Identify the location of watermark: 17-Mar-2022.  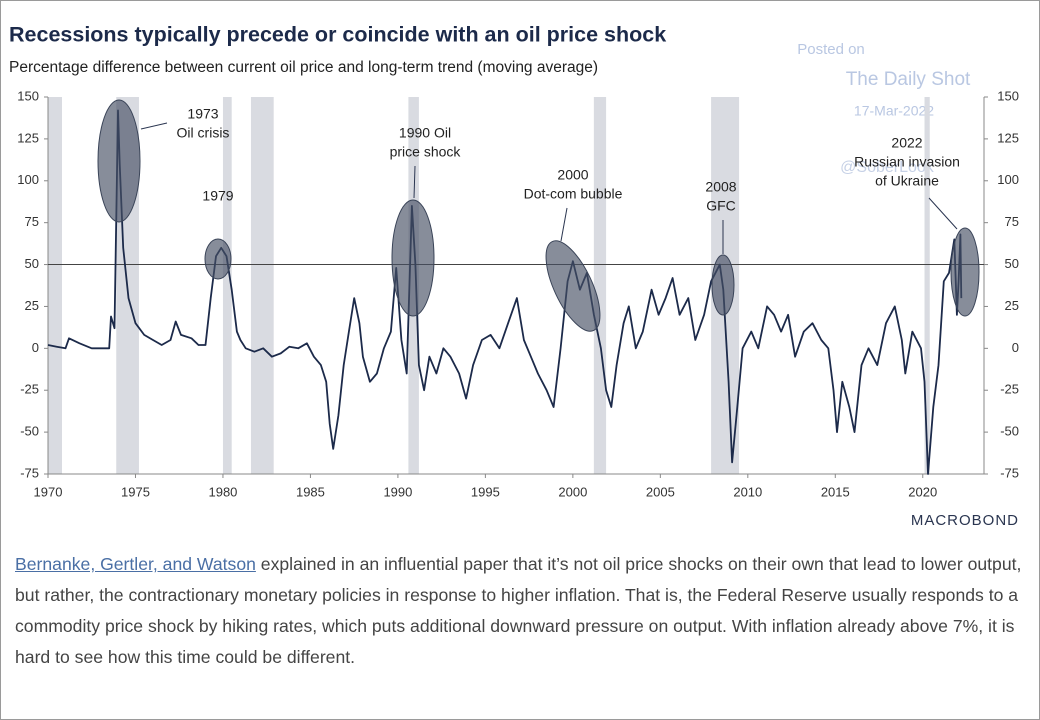
(894, 111).